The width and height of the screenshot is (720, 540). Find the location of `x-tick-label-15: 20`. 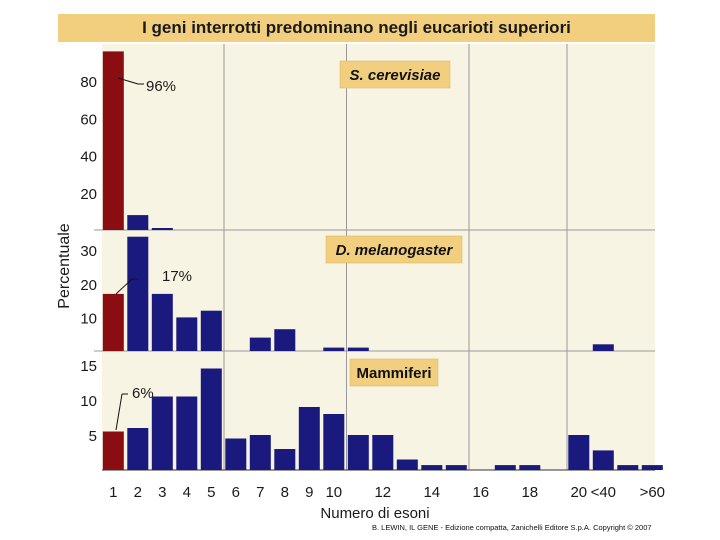

x-tick-label-15: 20 is located at coordinates (578, 492).